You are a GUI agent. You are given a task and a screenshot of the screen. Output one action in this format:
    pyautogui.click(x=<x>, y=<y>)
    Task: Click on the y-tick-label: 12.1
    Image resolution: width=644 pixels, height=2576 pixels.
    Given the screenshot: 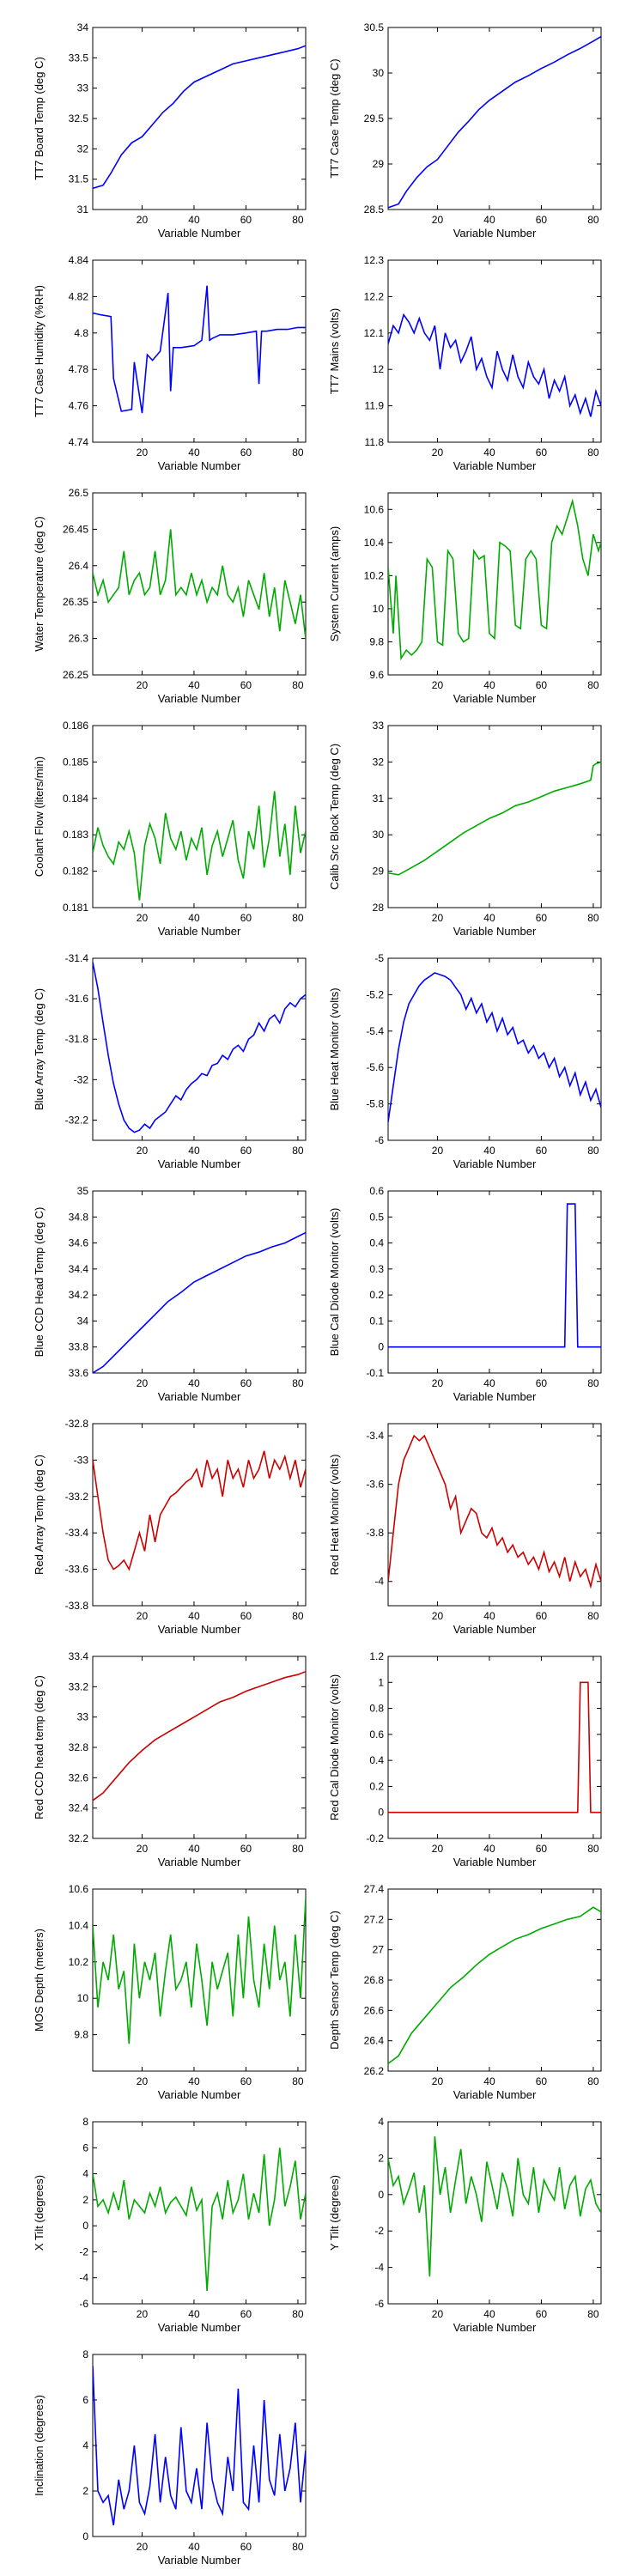 What is the action you would take?
    pyautogui.click(x=375, y=333)
    